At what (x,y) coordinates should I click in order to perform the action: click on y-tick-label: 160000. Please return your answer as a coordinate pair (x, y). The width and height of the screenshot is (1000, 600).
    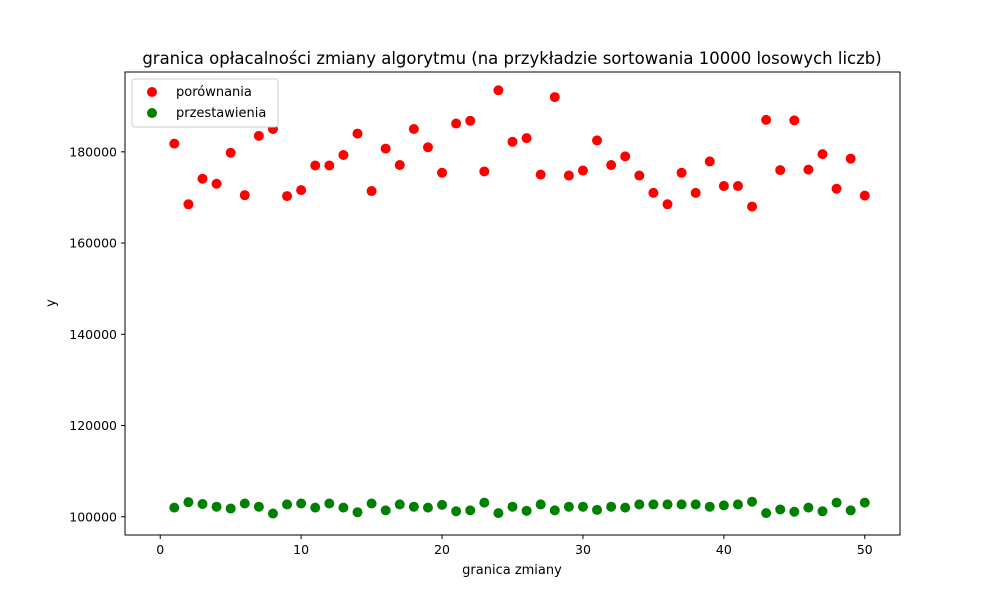
    Looking at the image, I should click on (93, 243).